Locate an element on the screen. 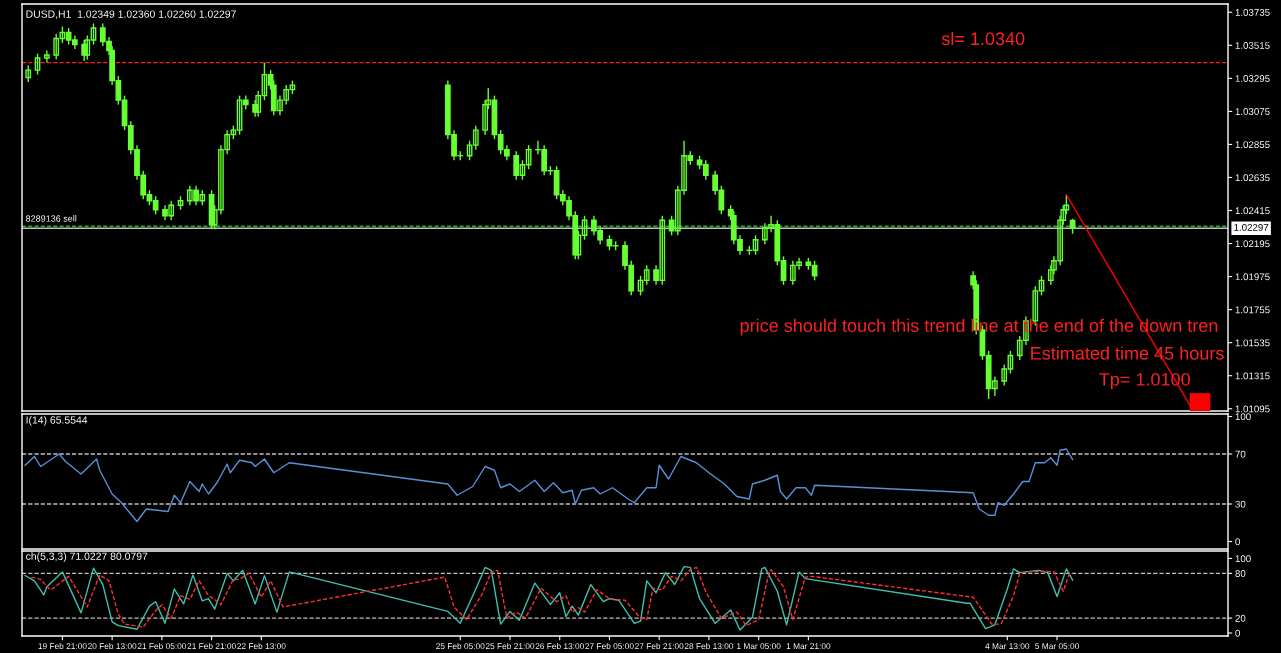  x-tick-label: 22 Feb 13:00 is located at coordinates (261, 646).